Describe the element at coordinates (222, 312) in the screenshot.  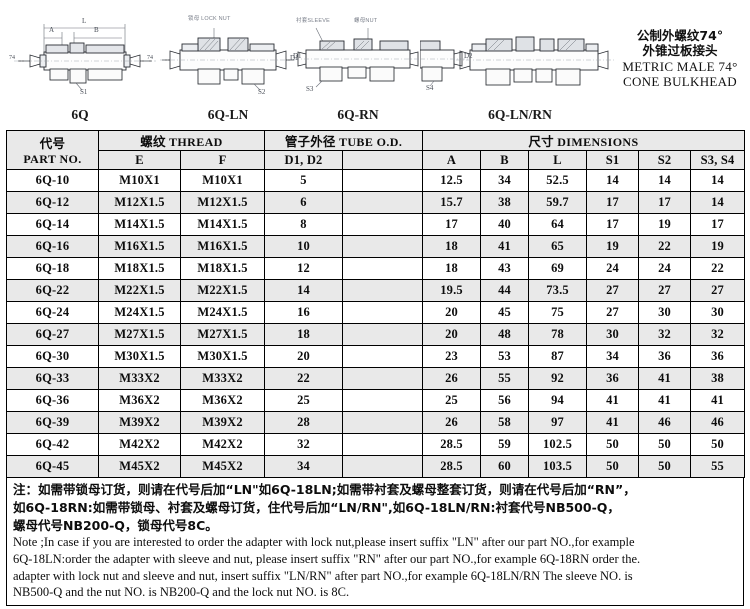
I see `cell-thread-f: M24X1.5` at that location.